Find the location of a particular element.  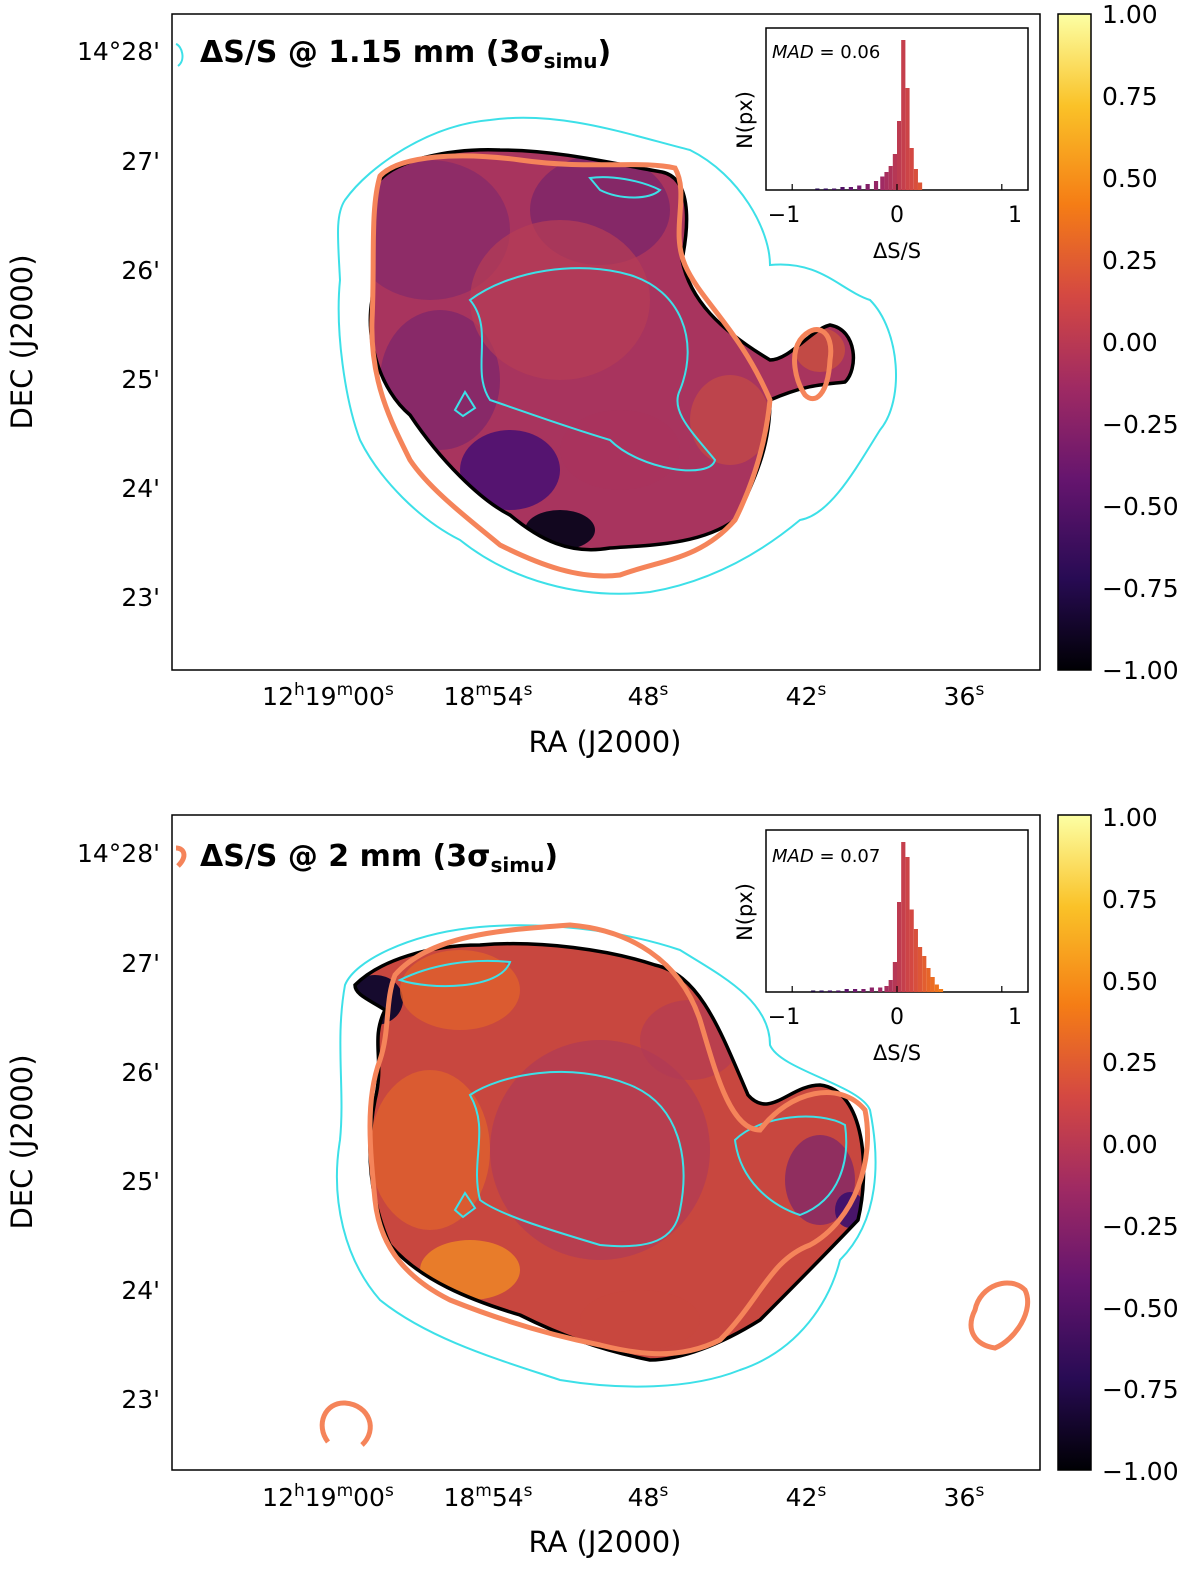

inset-mad-value-top: = 0.06 is located at coordinates (849, 52).